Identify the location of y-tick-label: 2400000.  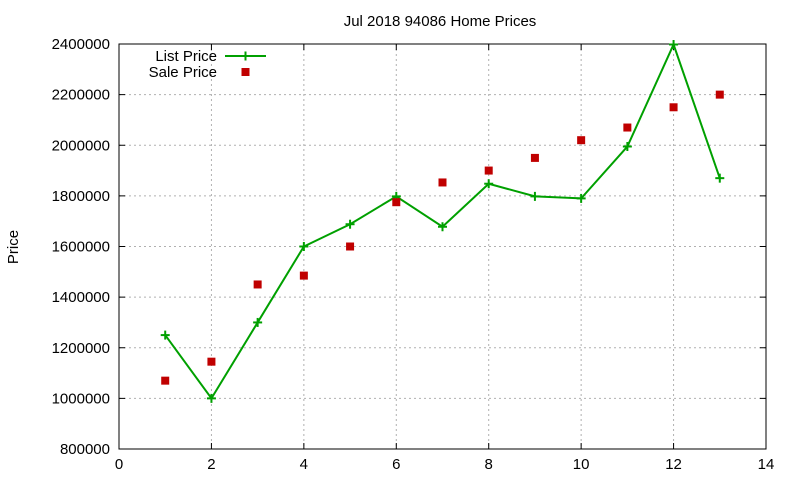
(81, 44).